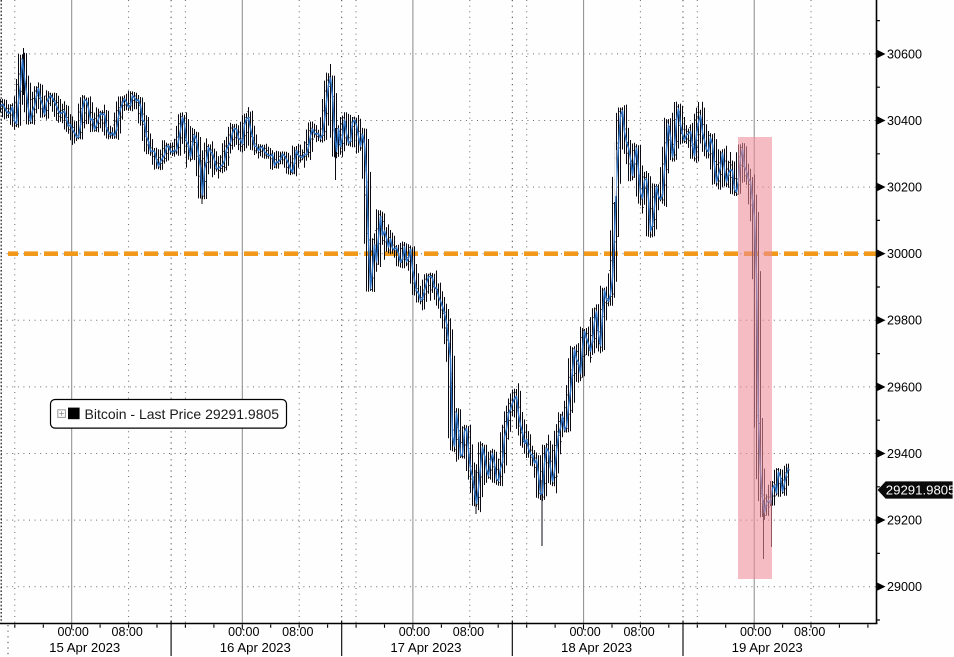 The height and width of the screenshot is (657, 954). I want to click on svg-text: 29800, so click(904, 321).